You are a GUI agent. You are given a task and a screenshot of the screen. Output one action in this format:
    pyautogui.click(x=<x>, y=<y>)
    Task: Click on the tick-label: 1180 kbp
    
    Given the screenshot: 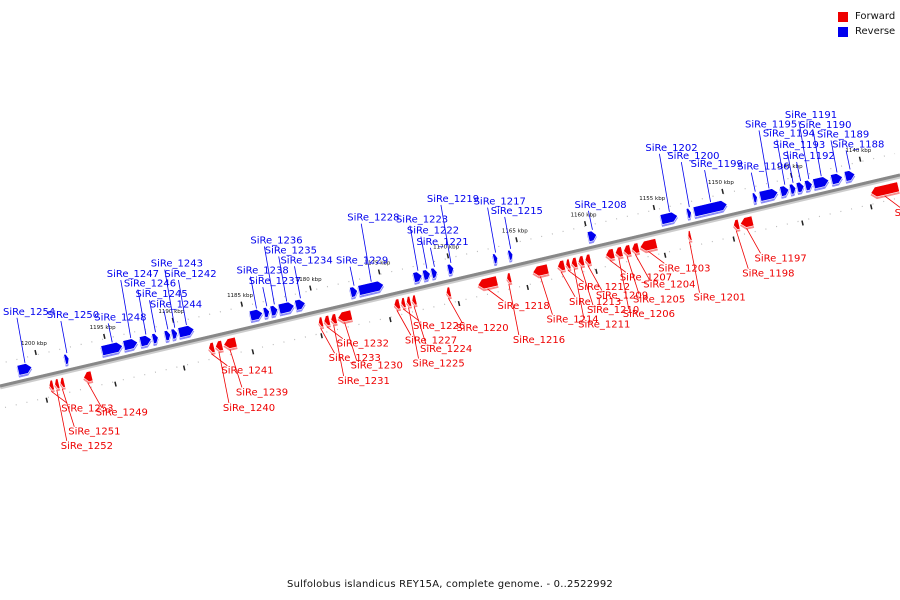 What is the action you would take?
    pyautogui.click(x=309, y=280)
    